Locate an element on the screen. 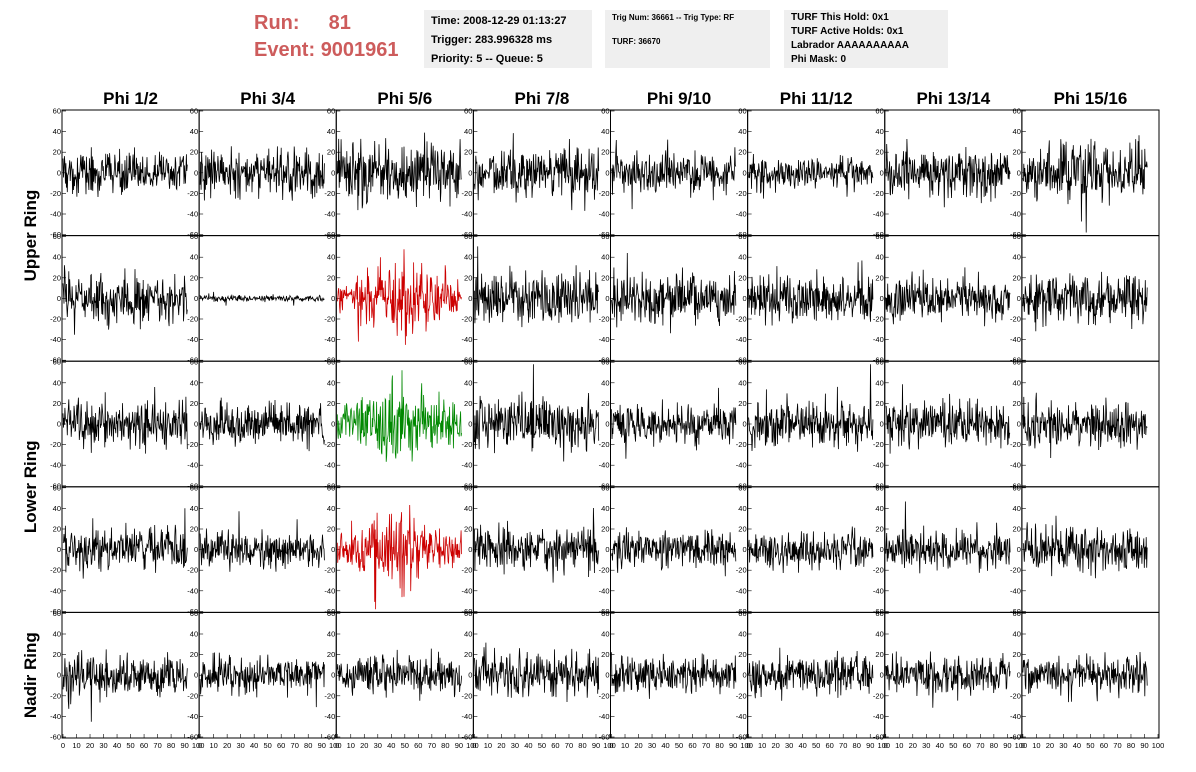  panel-frame is located at coordinates (130, 298).